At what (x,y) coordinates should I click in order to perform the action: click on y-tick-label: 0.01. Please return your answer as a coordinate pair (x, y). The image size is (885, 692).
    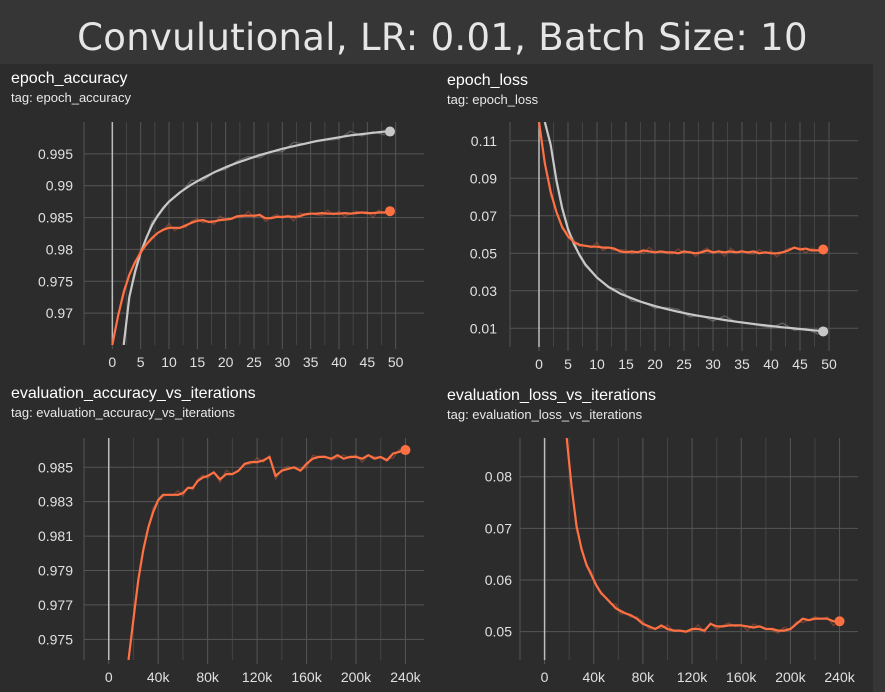
    Looking at the image, I should click on (483, 328).